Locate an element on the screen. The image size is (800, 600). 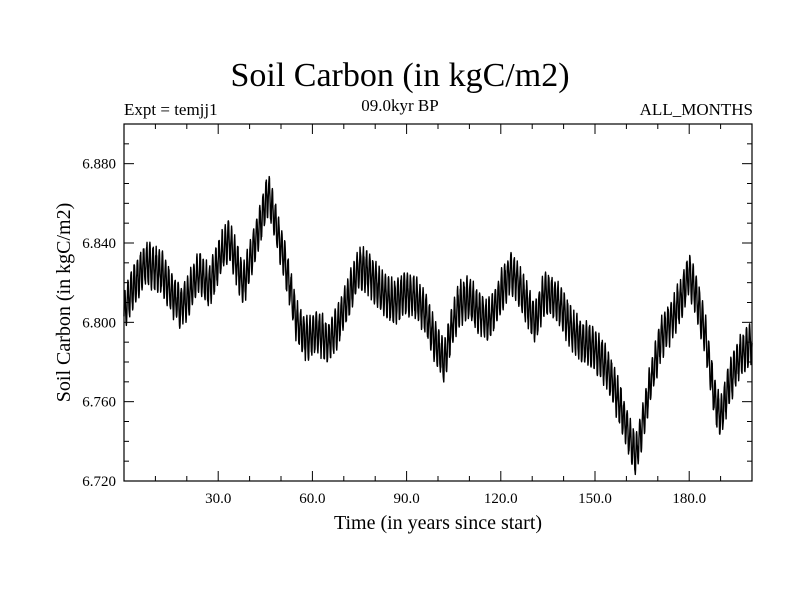
y-tick-label: 6.720 is located at coordinates (99, 482).